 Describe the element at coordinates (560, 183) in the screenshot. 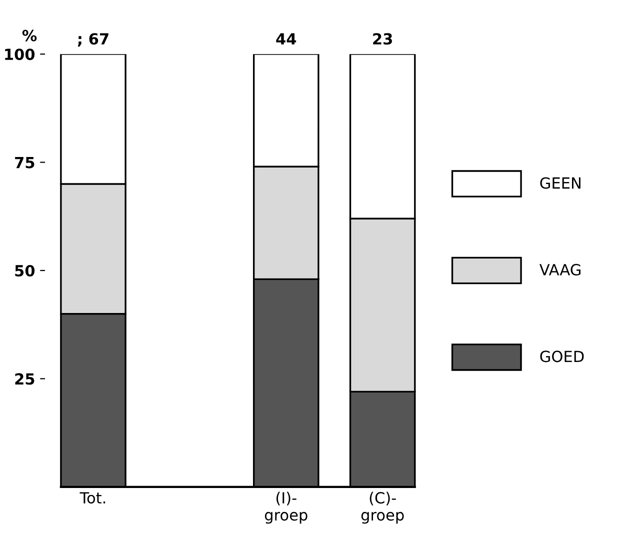

I see `legend-label: GEEN` at that location.